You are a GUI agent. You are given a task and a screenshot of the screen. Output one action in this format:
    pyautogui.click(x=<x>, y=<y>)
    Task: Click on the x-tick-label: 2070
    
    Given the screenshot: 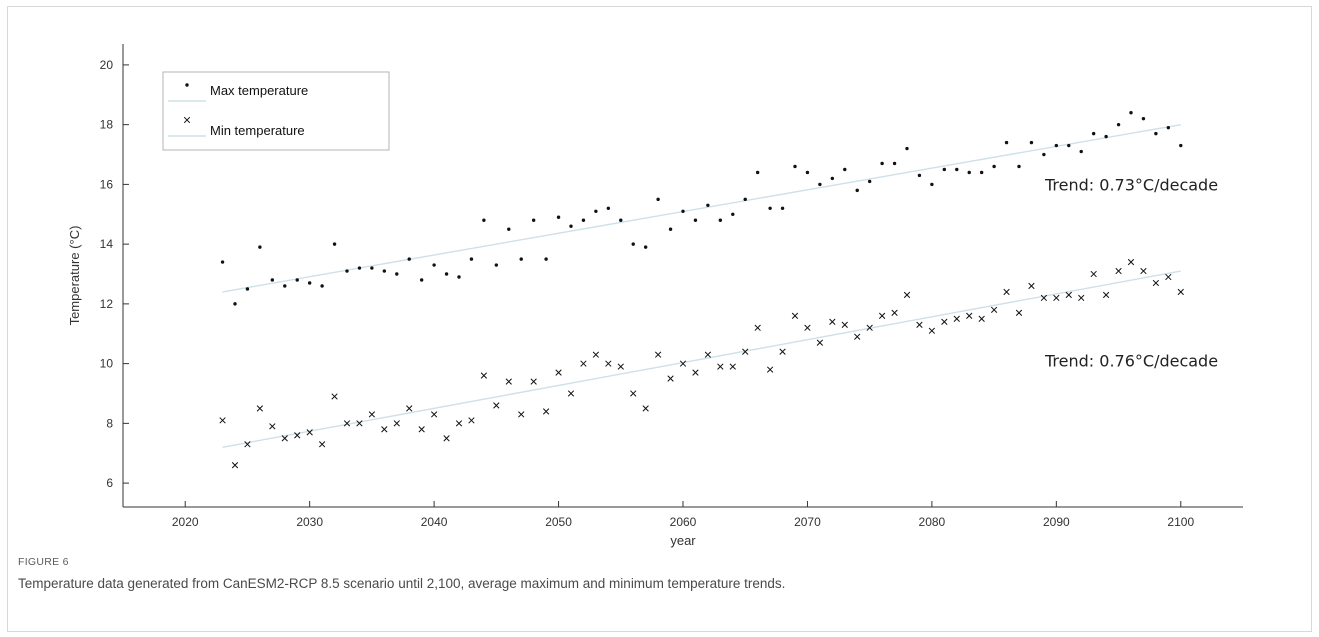 What is the action you would take?
    pyautogui.click(x=807, y=522)
    